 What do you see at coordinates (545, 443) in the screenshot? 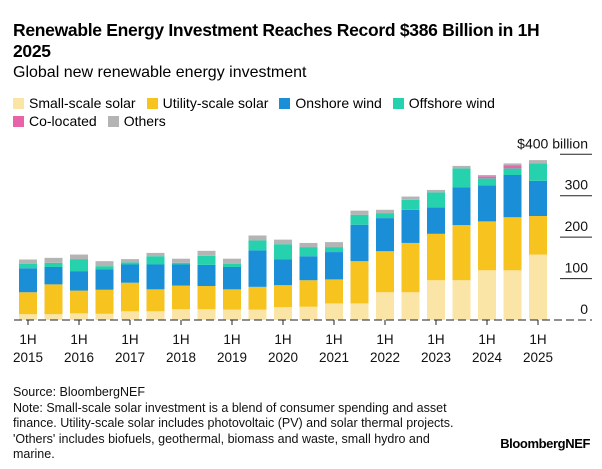
I see `bloombergnef-logo: BloombergNEF` at bounding box center [545, 443].